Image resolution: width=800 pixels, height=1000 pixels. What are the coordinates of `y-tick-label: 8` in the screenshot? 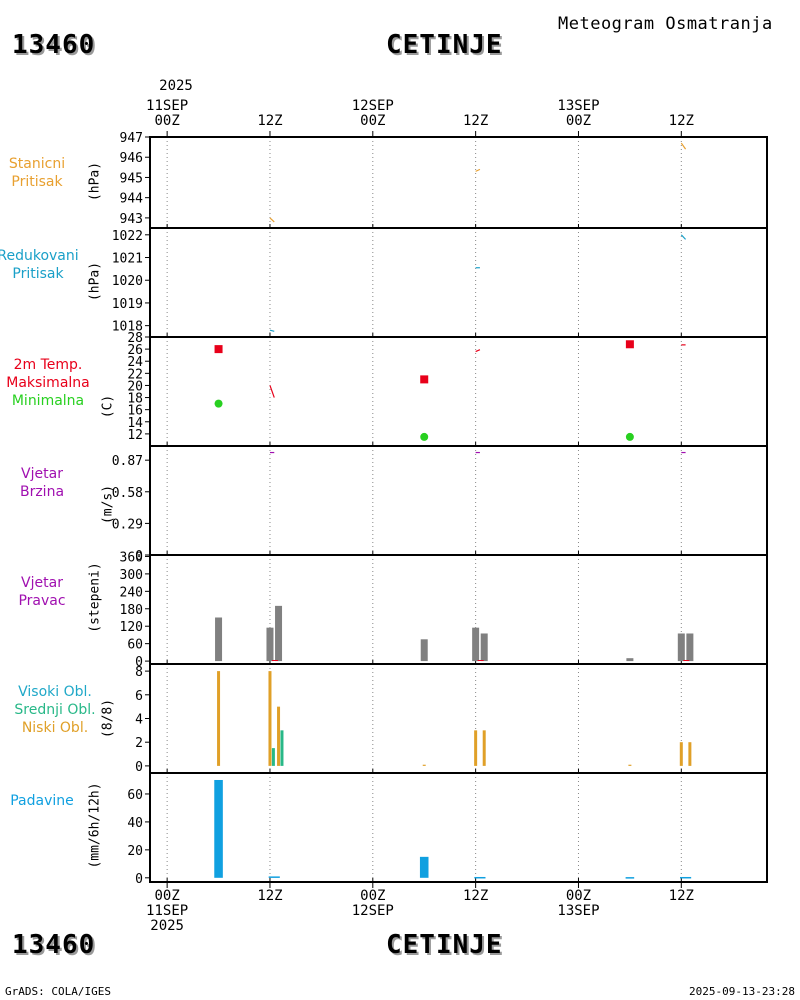 It's located at (139, 672).